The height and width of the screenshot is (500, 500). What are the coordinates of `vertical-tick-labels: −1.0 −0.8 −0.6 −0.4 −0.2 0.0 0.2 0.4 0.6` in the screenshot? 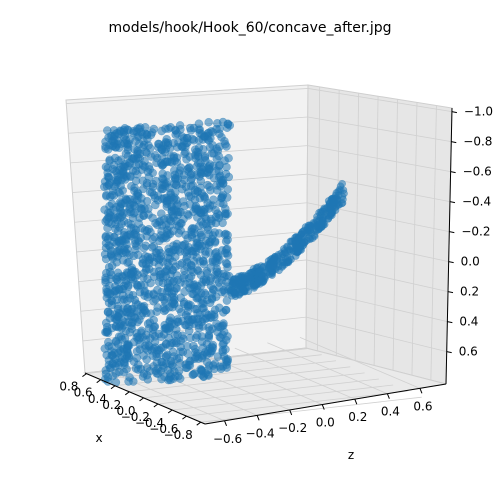 It's located at (469, 232).